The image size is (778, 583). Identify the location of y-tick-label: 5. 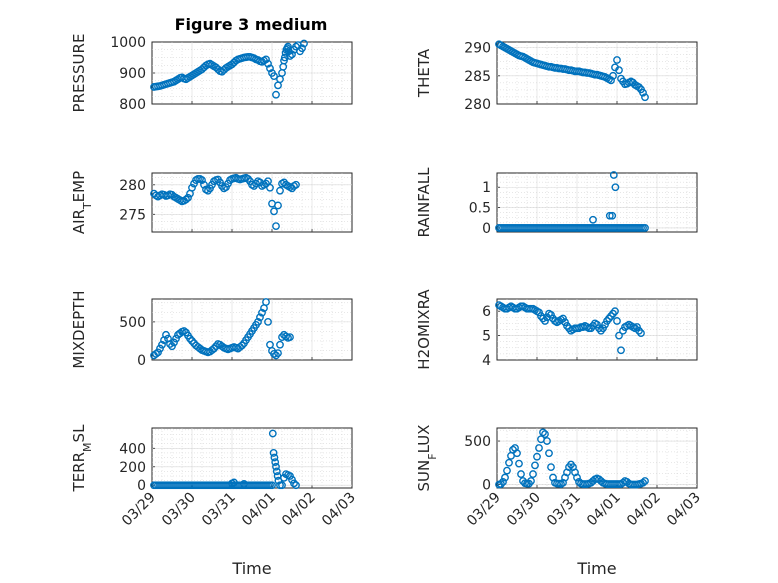
(486, 337).